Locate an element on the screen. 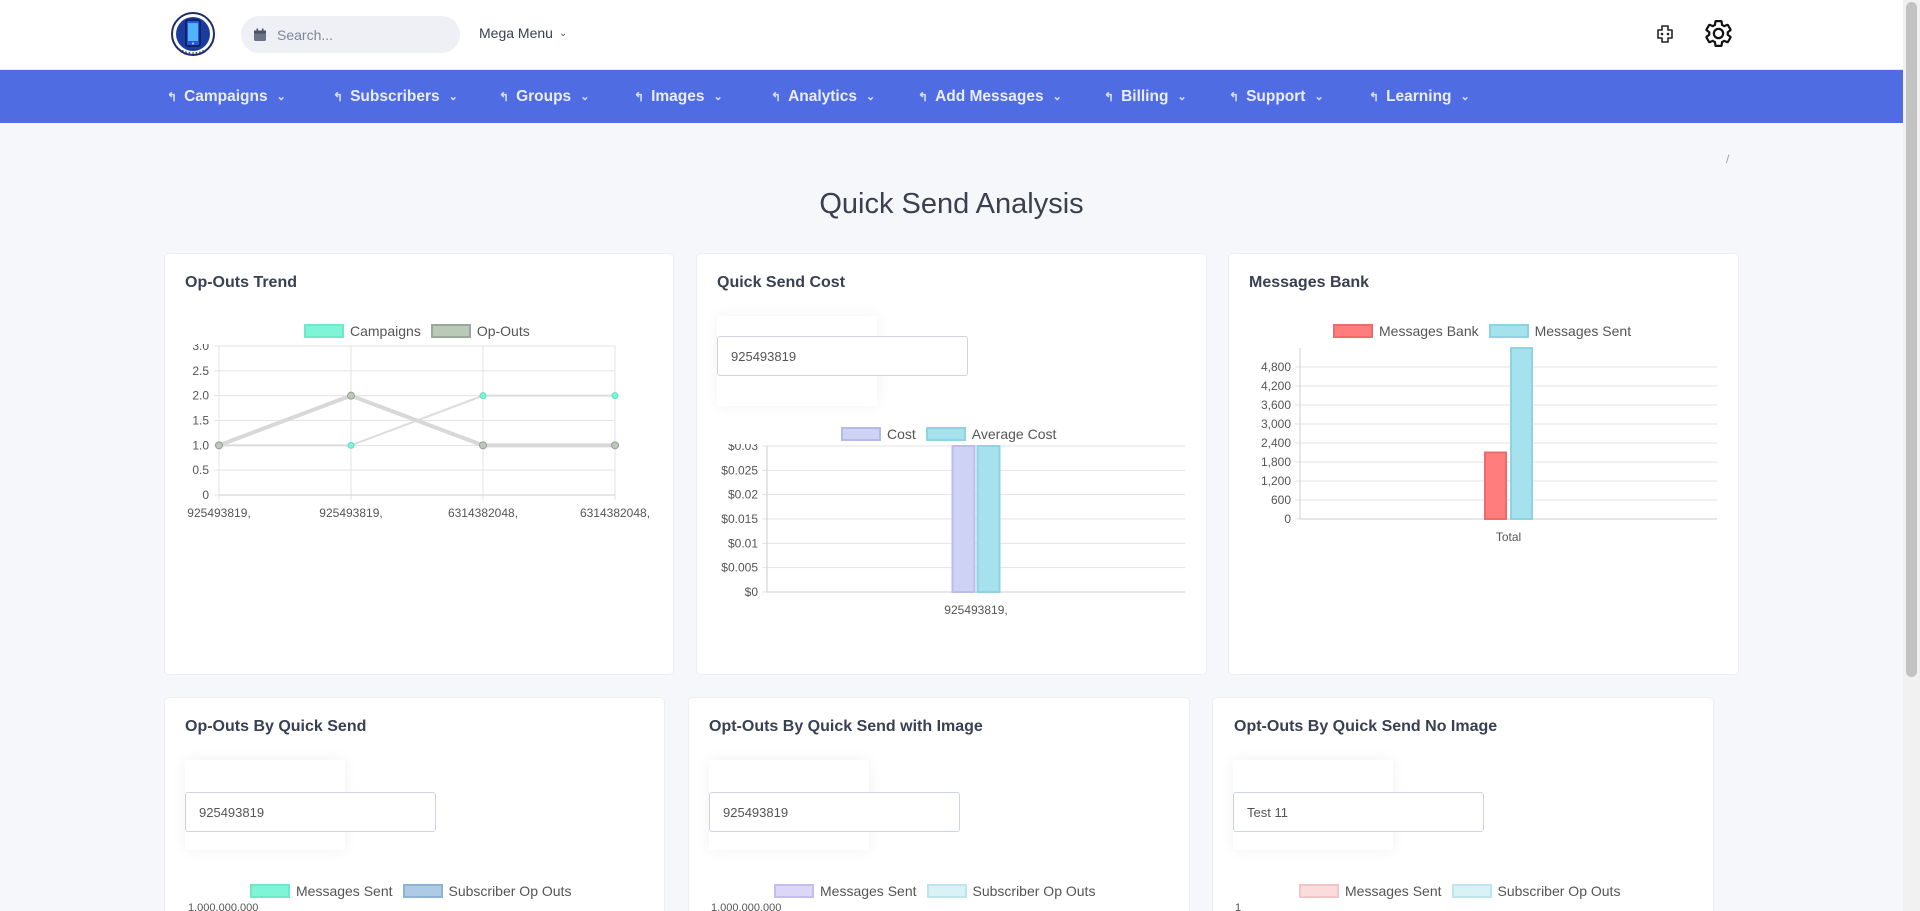 Image resolution: width=1920 pixels, height=911 pixels. y-tick-label: 3,600 is located at coordinates (1276, 405).